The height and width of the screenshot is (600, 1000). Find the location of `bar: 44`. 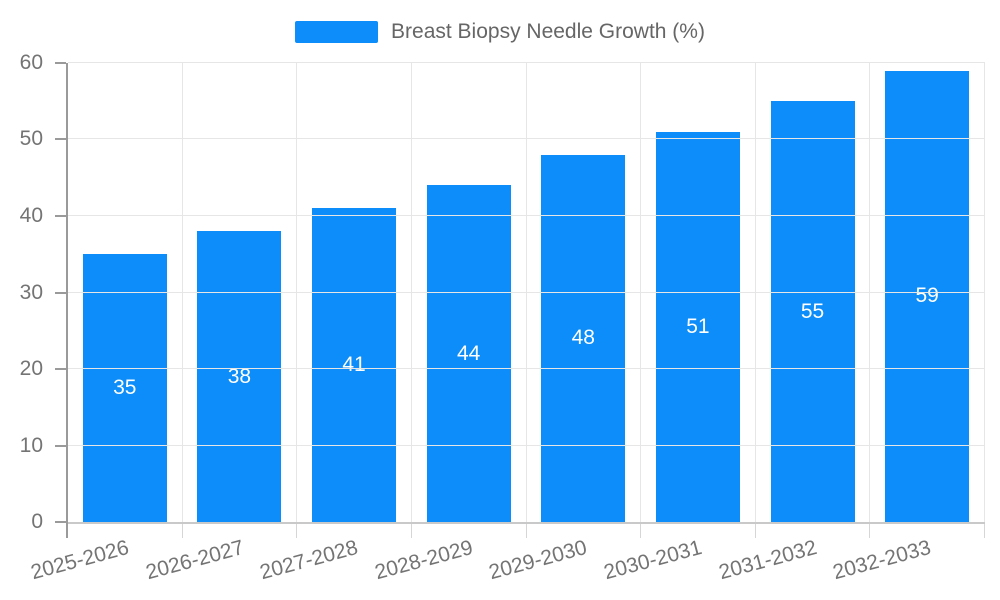

bar: 44 is located at coordinates (468, 353).